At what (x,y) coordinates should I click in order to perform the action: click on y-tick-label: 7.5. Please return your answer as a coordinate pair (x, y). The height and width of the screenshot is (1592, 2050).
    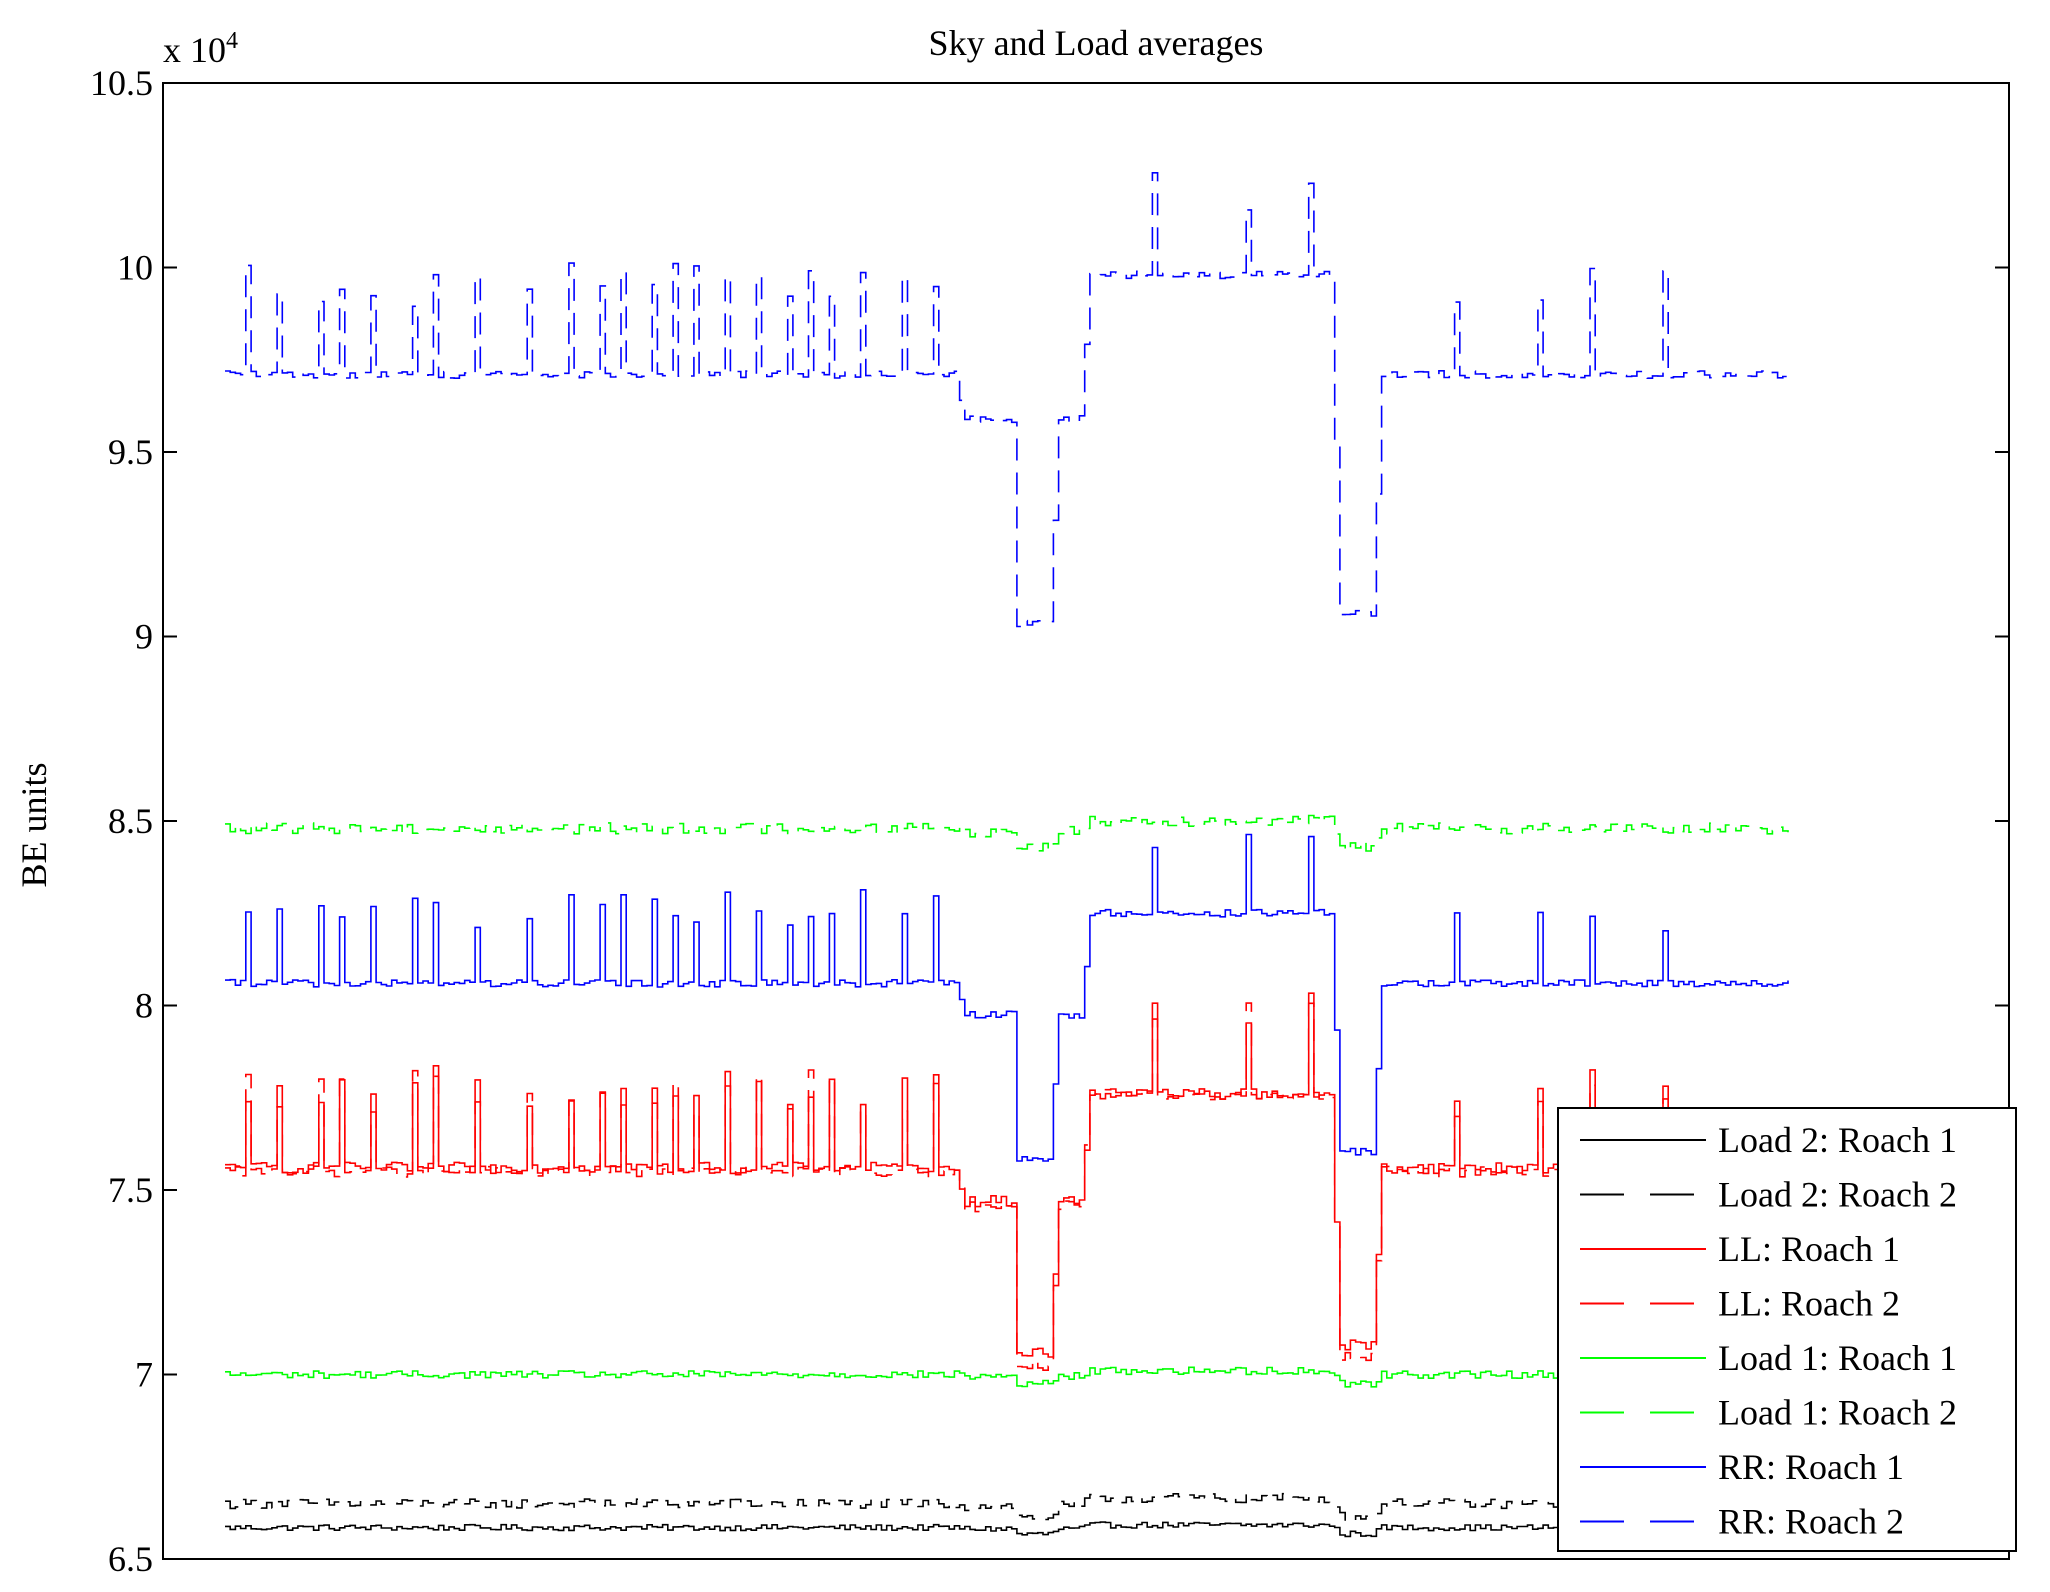
    Looking at the image, I should click on (130, 1190).